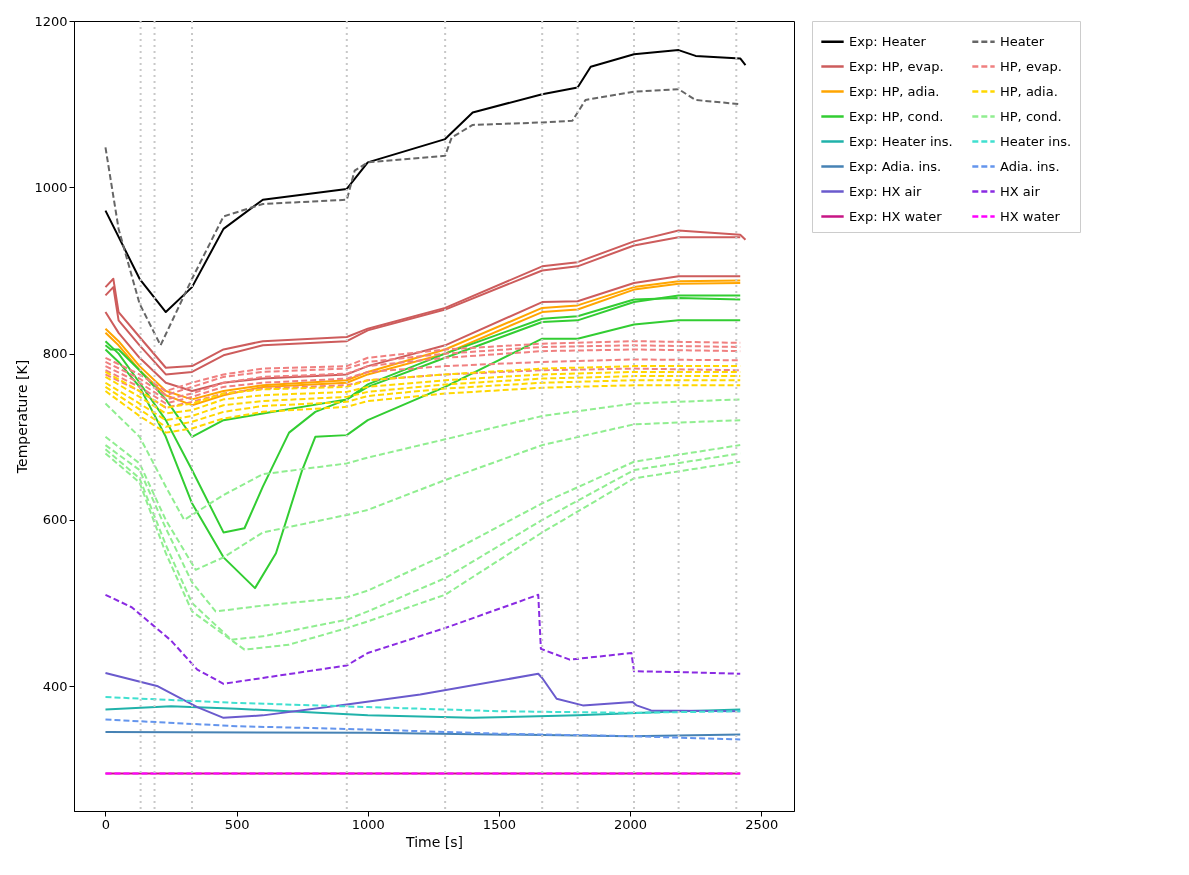 The image size is (1189, 875). Describe the element at coordinates (1029, 91) in the screenshot. I see `legend-label: HP, adia.` at that location.